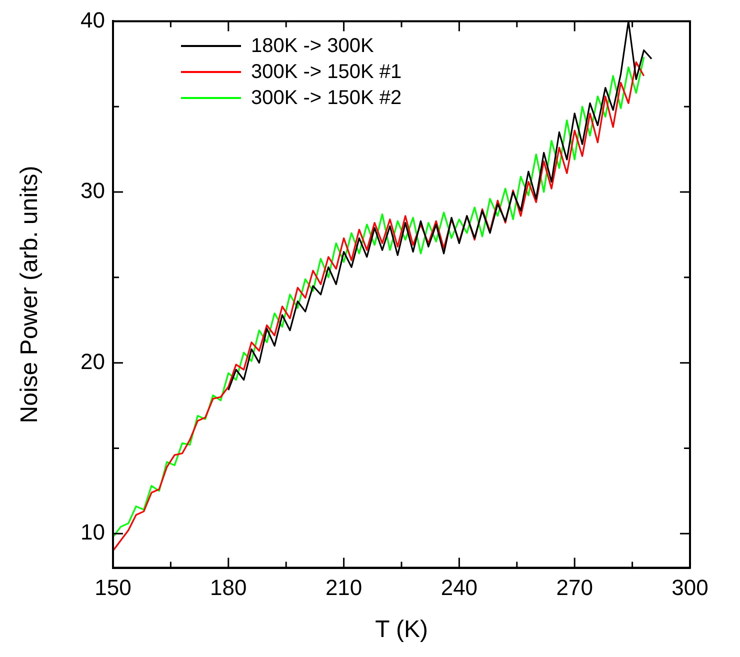  I want to click on x-axis-title: T (K), so click(401, 630).